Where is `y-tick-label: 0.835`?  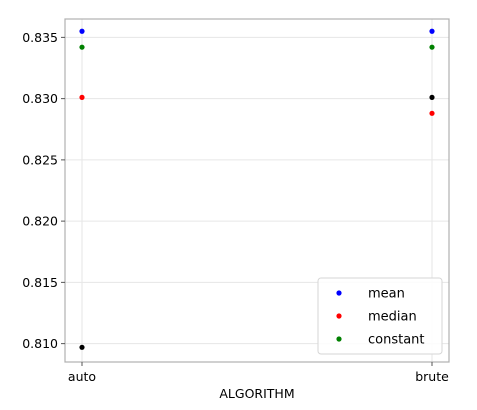
y-tick-label: 0.835 is located at coordinates (40, 37).